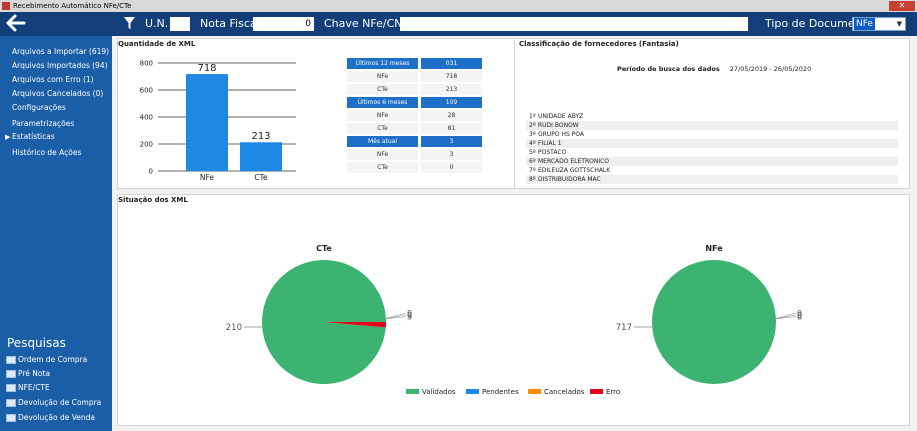 The height and width of the screenshot is (431, 917). I want to click on stat-label: Últimos 6 meses, so click(382, 102).